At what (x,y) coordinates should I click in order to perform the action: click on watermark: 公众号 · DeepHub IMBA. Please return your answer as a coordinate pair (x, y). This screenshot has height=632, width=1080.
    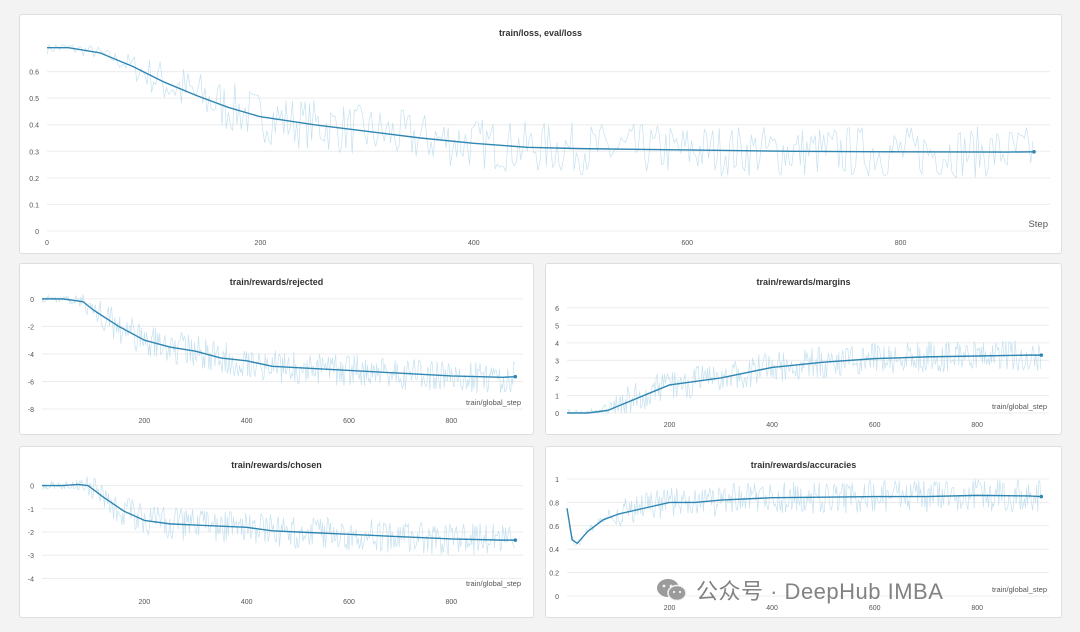
    Looking at the image, I should click on (799, 590).